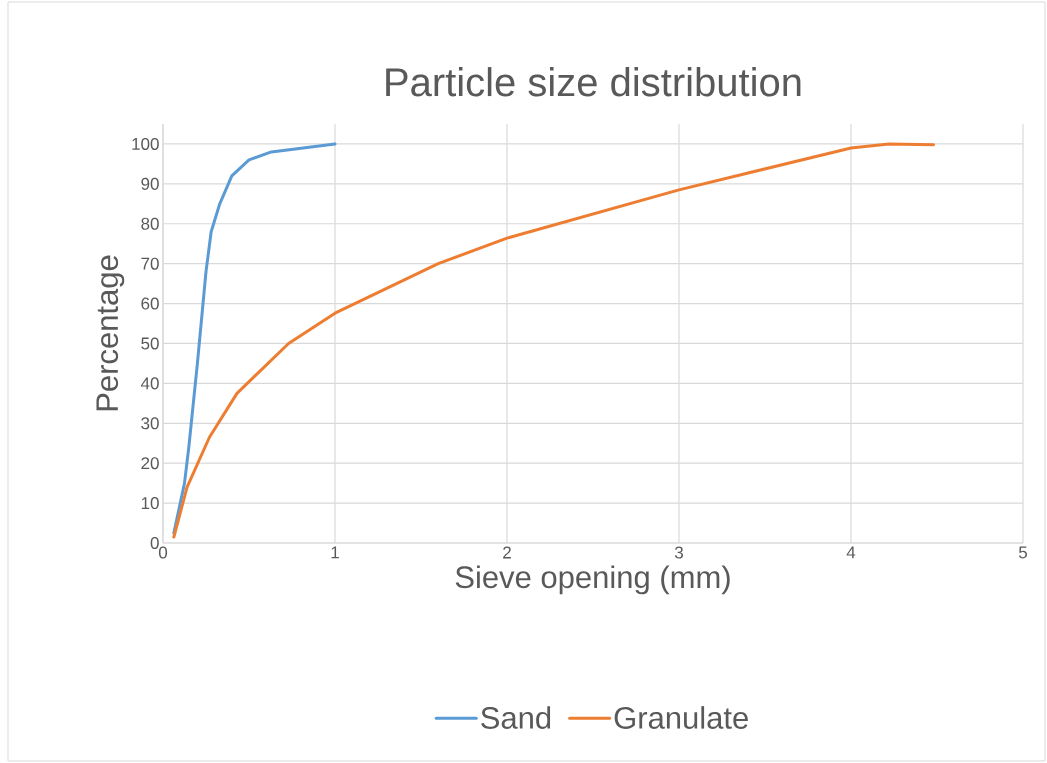 Image resolution: width=1047 pixels, height=763 pixels. I want to click on y-tick-label: 60, so click(150, 303).